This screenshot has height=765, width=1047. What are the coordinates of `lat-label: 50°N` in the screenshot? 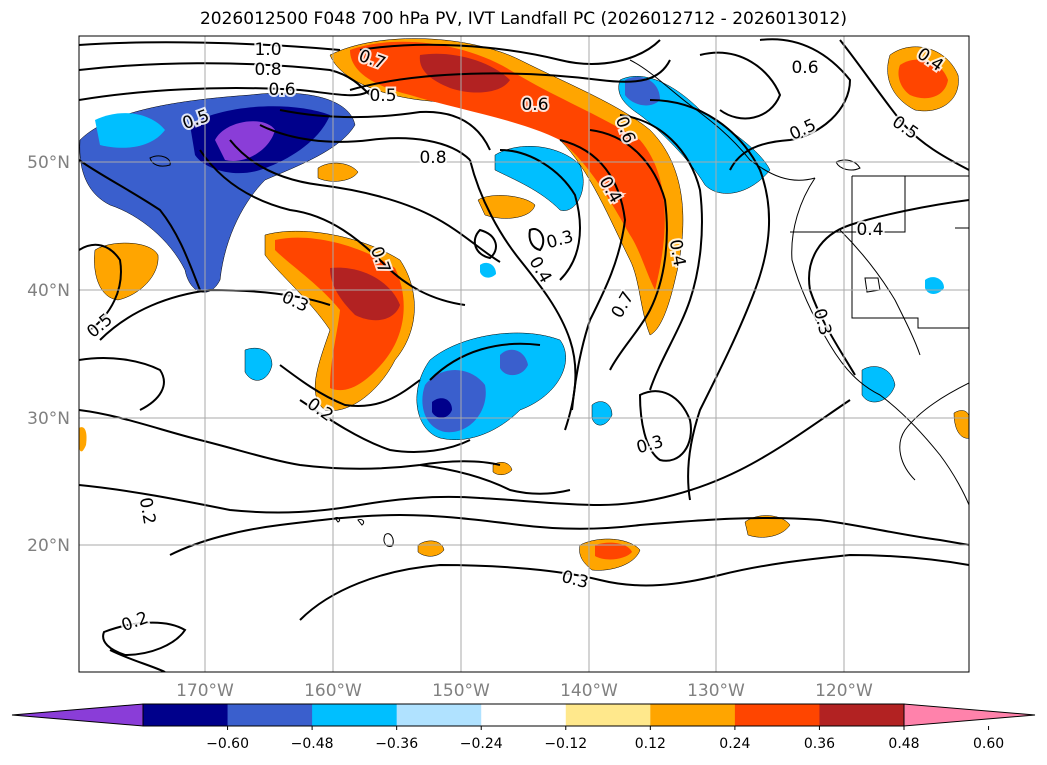 It's located at (48, 163).